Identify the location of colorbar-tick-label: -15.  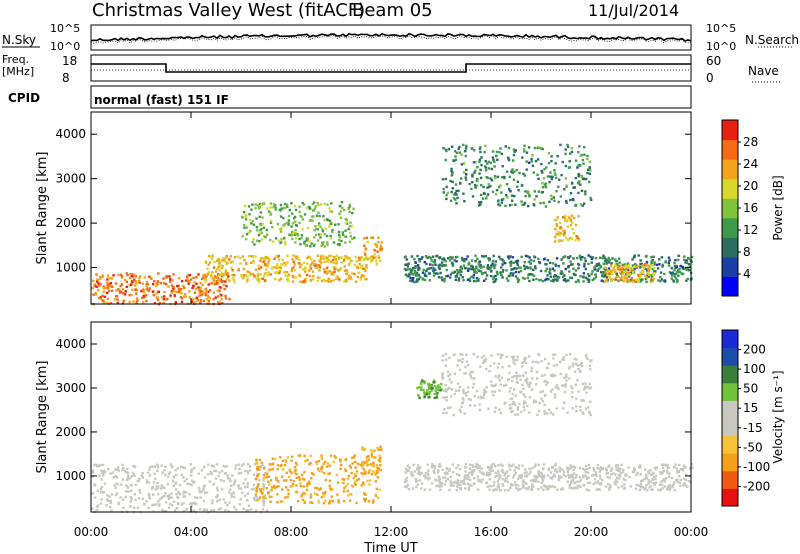
(753, 428).